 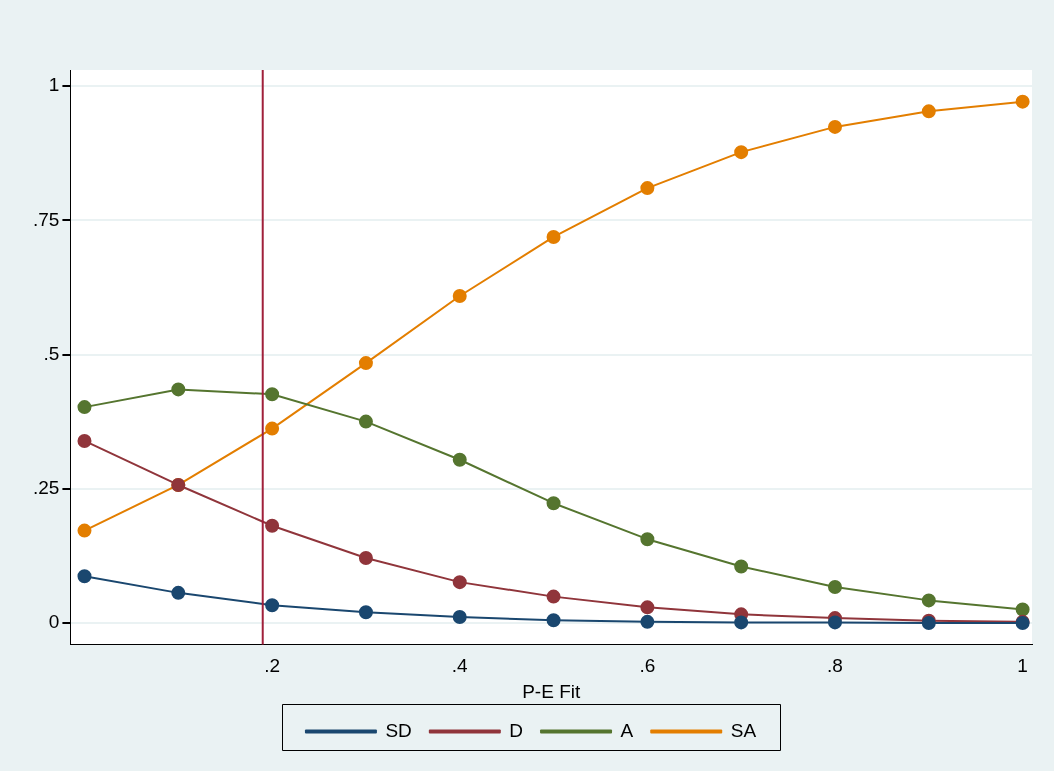 What do you see at coordinates (551, 691) in the screenshot?
I see `x-axis-title: P-E Fit` at bounding box center [551, 691].